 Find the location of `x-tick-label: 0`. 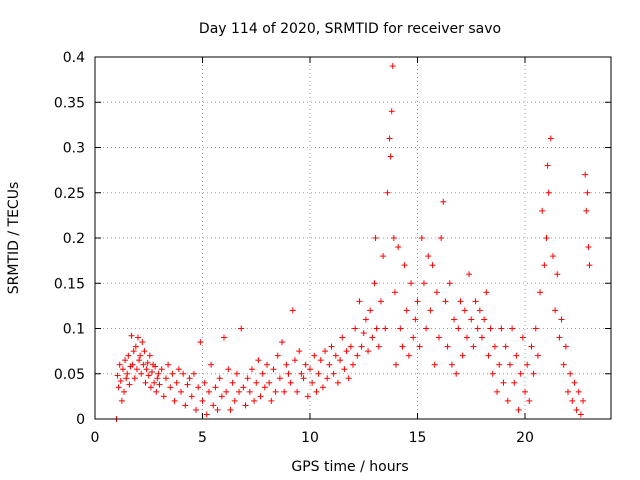

x-tick-label: 0 is located at coordinates (95, 438).